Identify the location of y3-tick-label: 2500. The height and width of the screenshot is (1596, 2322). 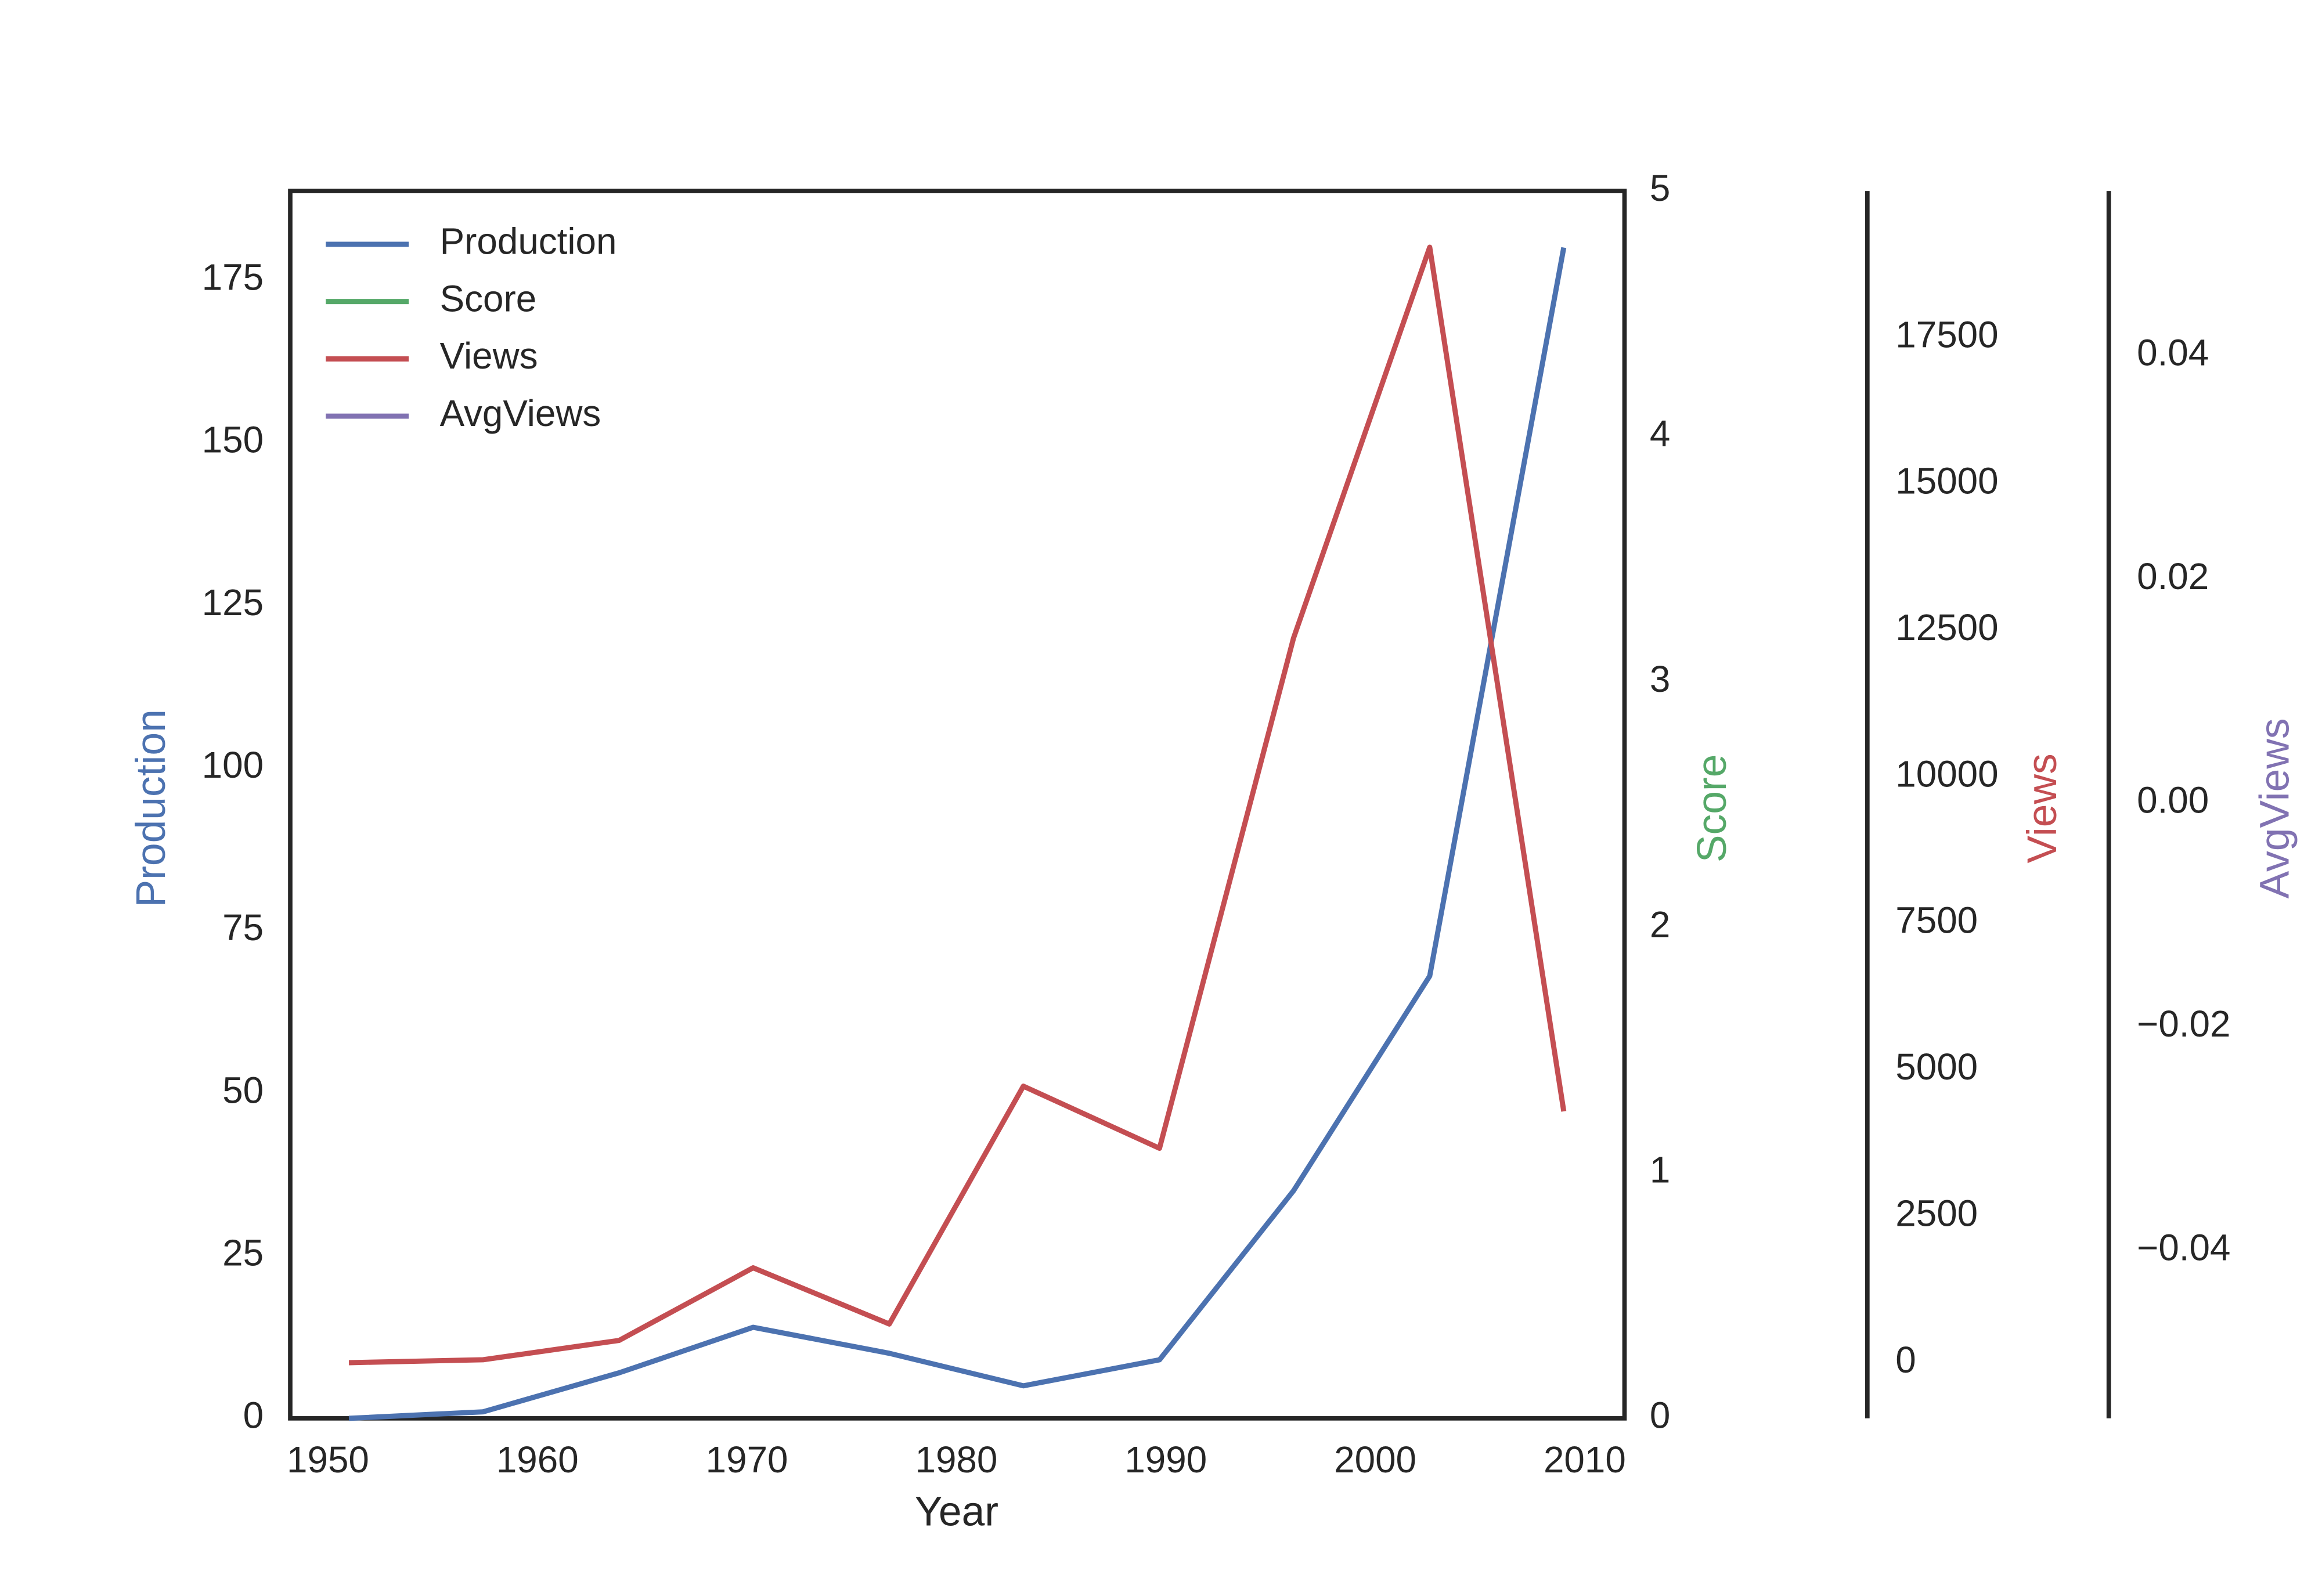
(1936, 1213).